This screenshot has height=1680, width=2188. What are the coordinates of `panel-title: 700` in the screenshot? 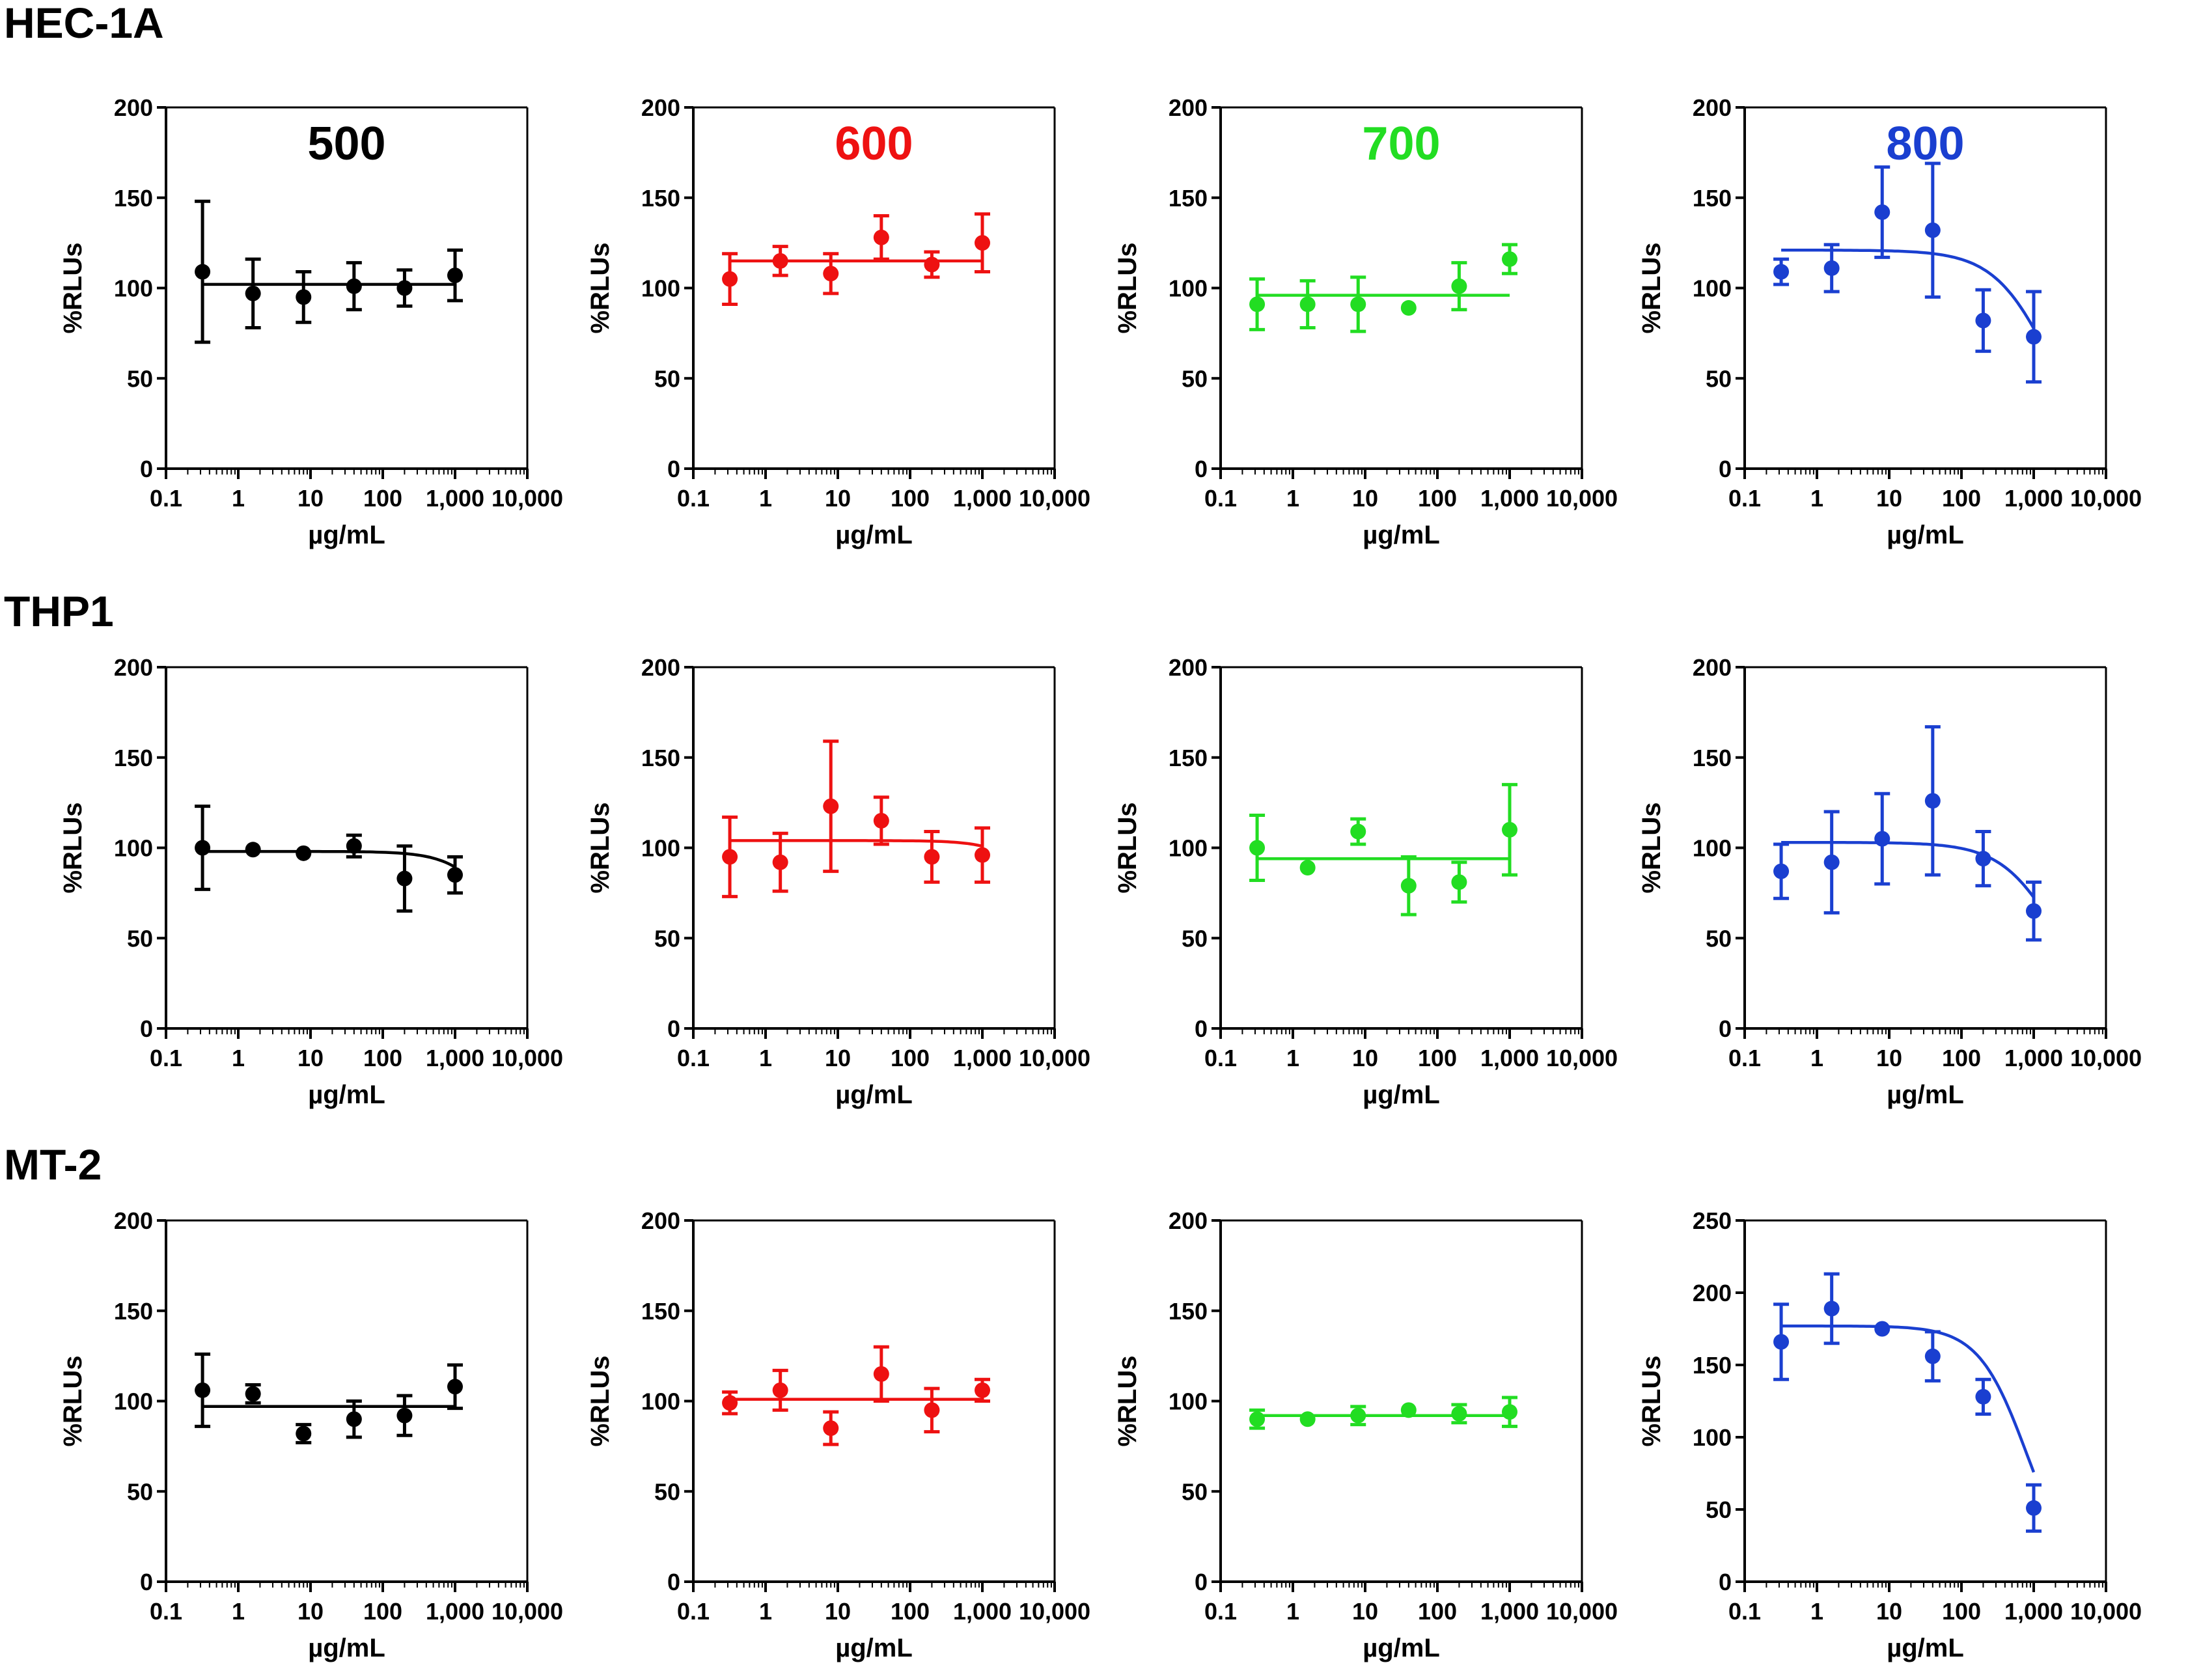 It's located at (1401, 144).